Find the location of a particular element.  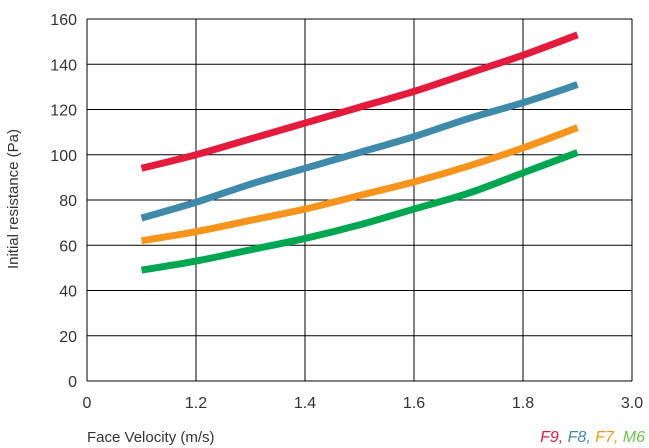

x-tick-label: 1.2 is located at coordinates (196, 403).